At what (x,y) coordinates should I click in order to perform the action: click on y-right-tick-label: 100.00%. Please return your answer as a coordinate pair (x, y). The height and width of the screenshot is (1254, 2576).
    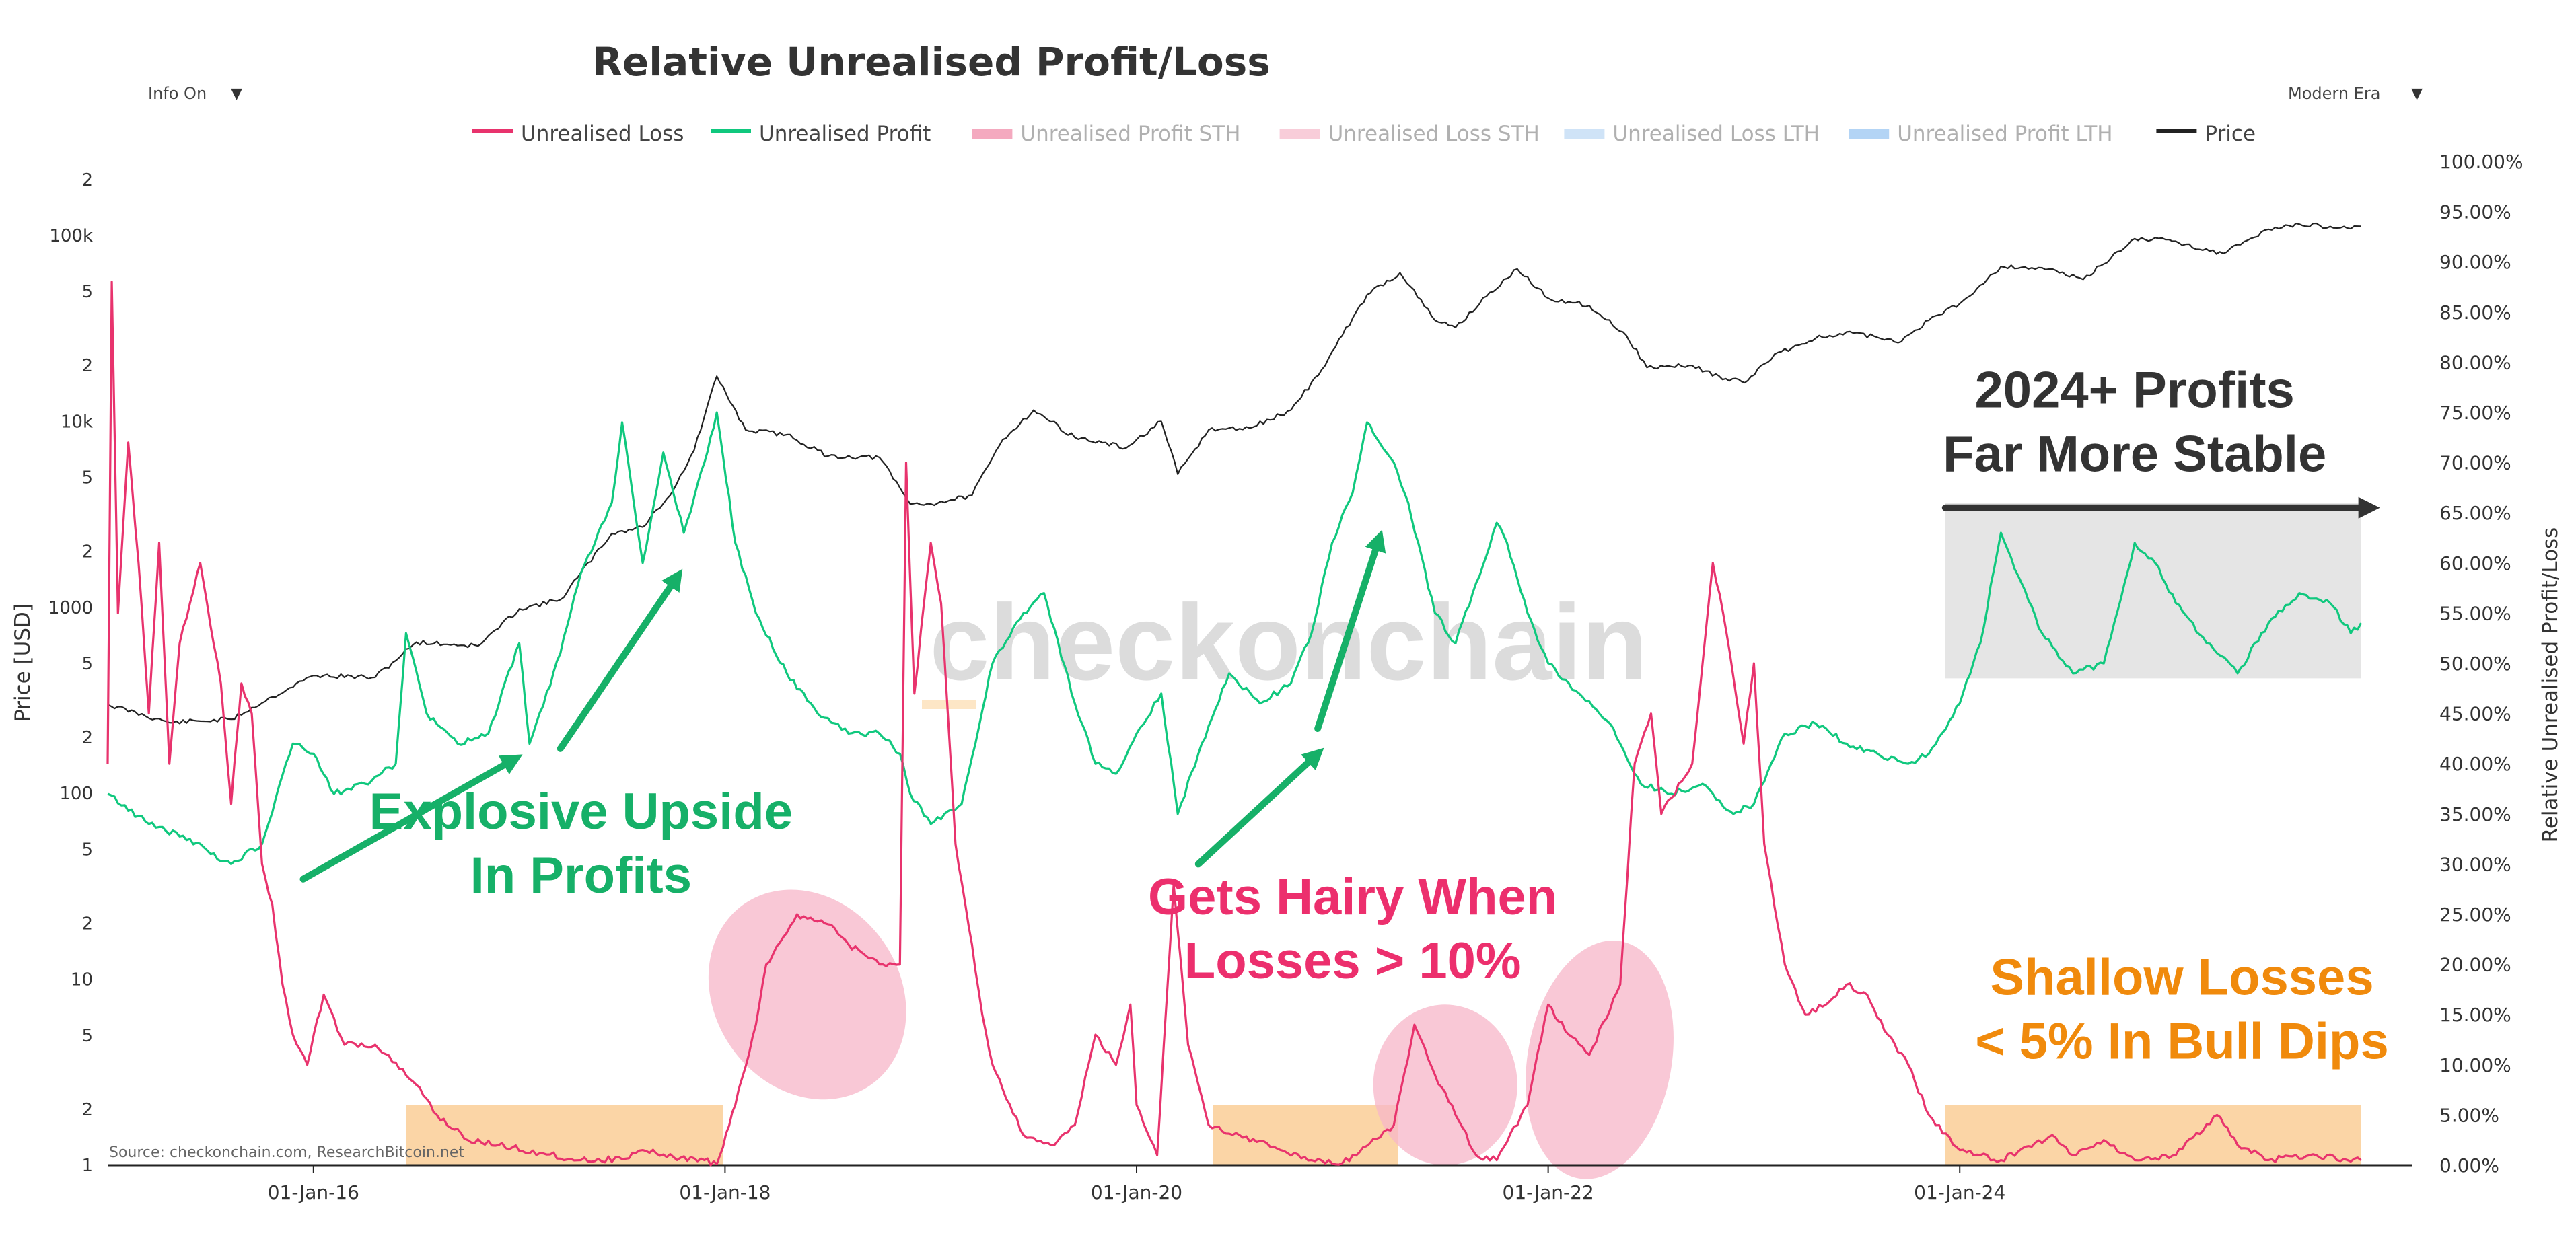
    Looking at the image, I should click on (2481, 162).